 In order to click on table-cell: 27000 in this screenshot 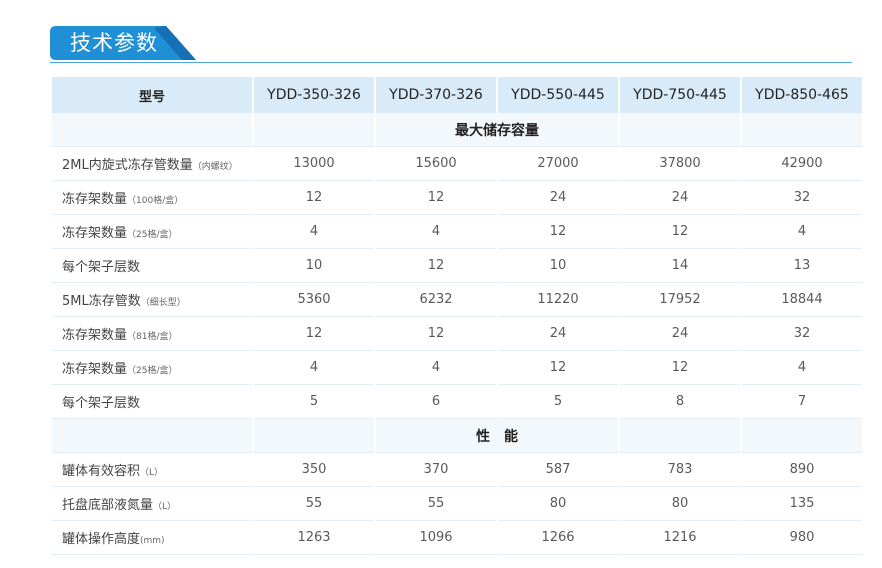, I will do `click(558, 164)`.